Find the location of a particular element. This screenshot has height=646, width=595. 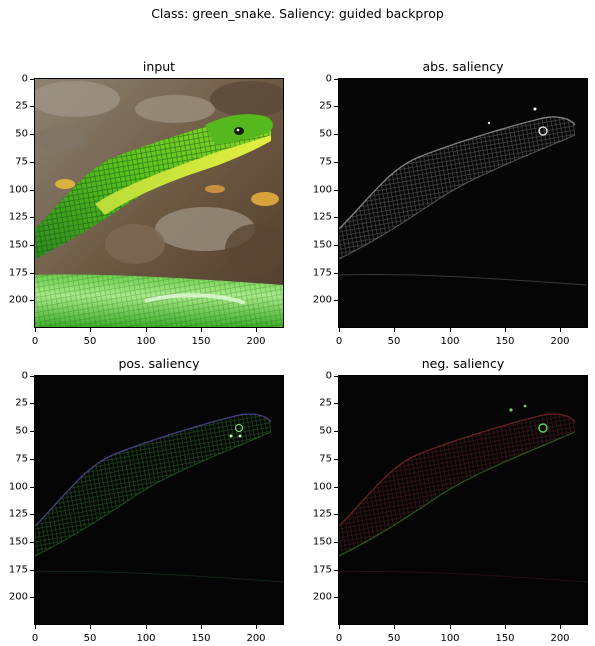

panel-title-abs-saliency: abs. saliency is located at coordinates (463, 66).